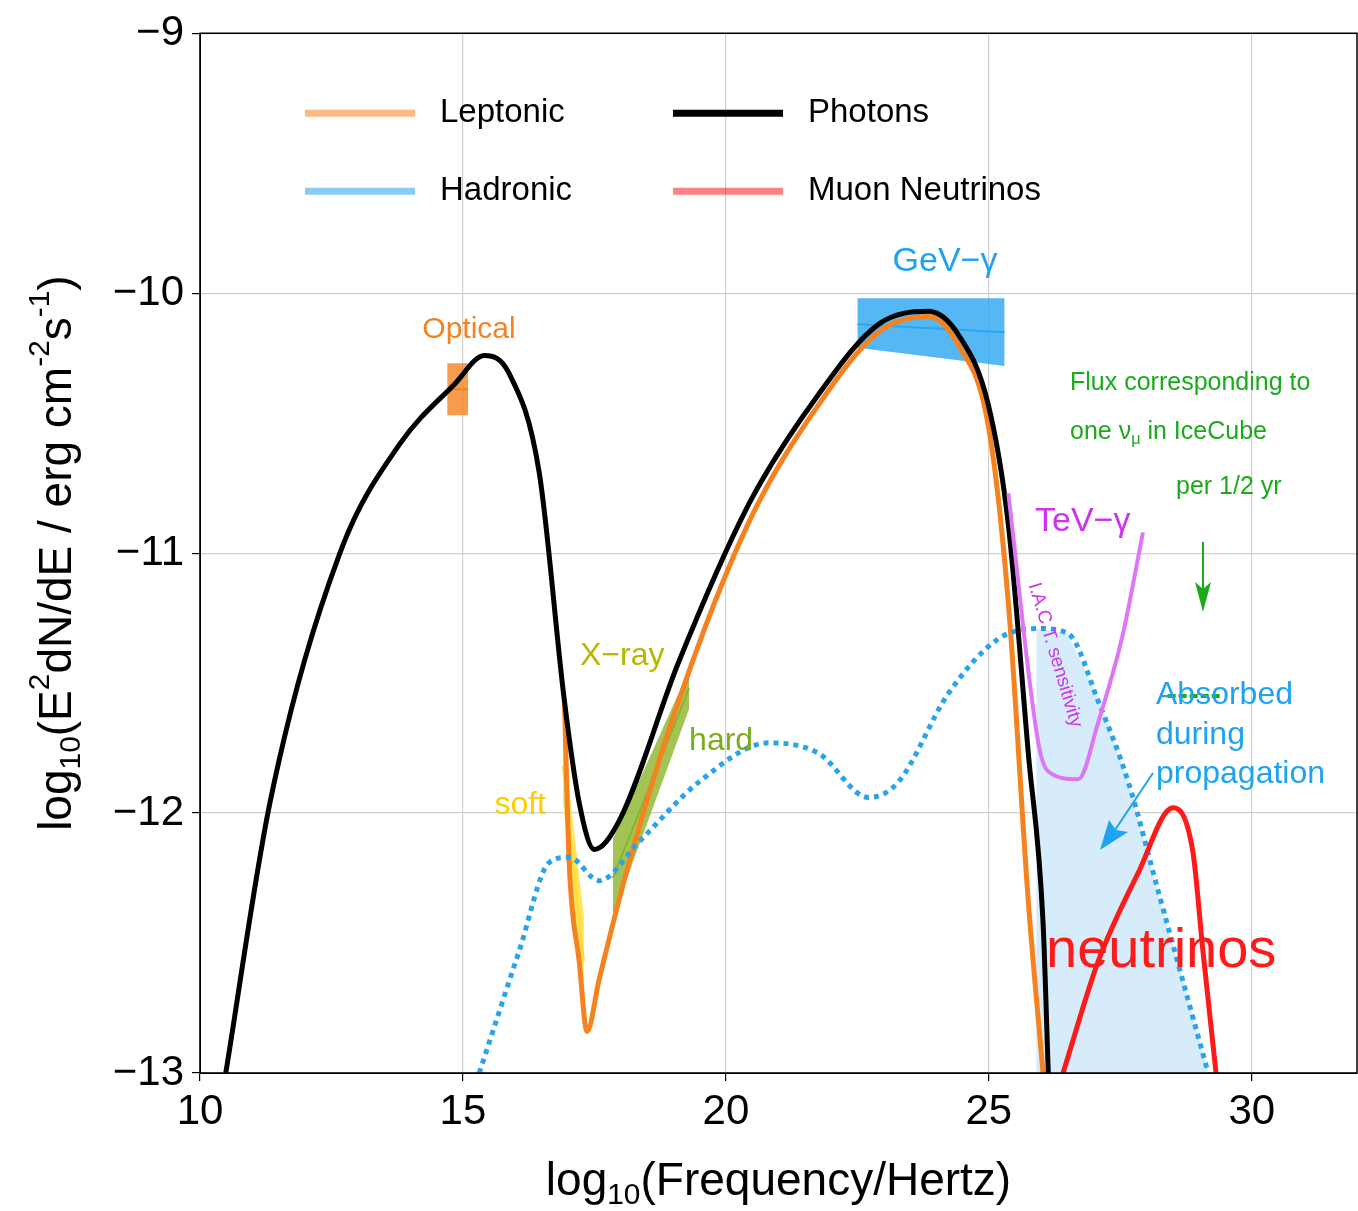 Image resolution: width=1358 pixels, height=1211 pixels. Describe the element at coordinates (726, 1109) in the screenshot. I see `x-tick-label: 20` at that location.